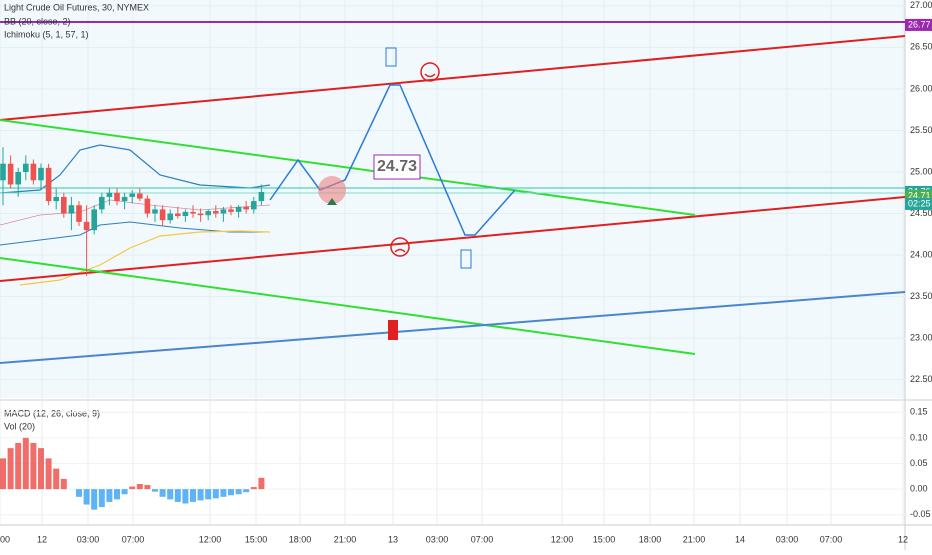  Describe the element at coordinates (210, 539) in the screenshot. I see `x-tick-label: 12:00` at that location.